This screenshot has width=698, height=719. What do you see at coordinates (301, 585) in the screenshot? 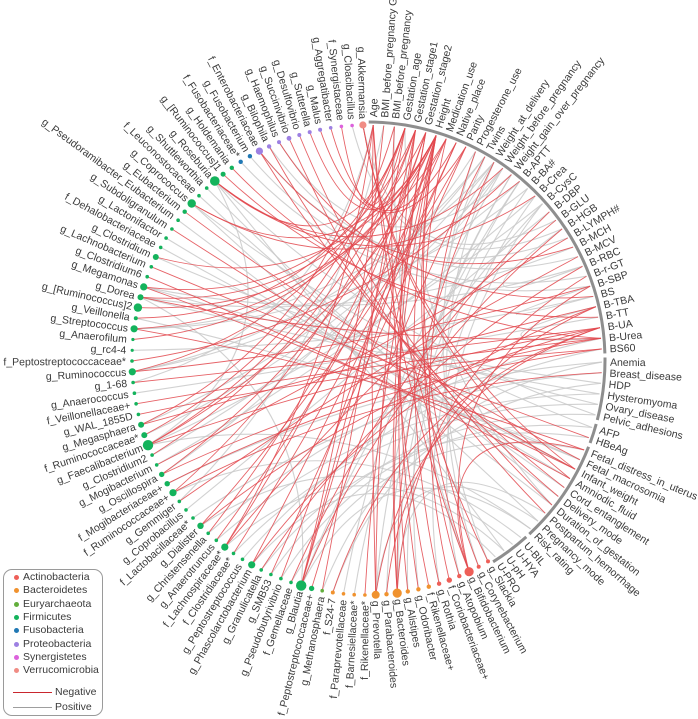
I see `node-g-blautia-dot-icon` at bounding box center [301, 585].